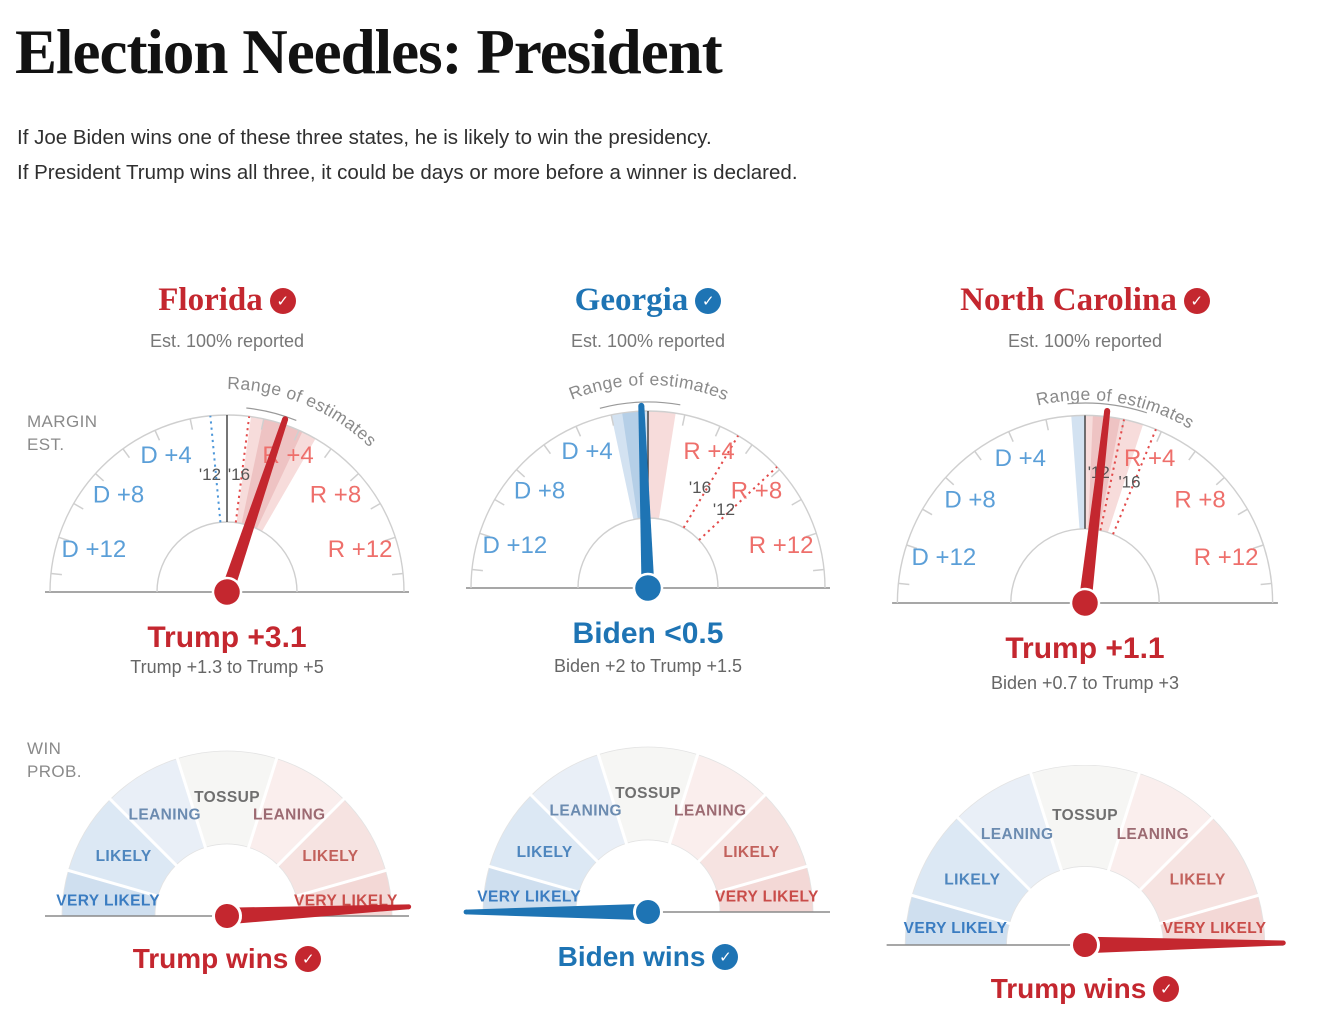  Describe the element at coordinates (648, 666) in the screenshot. I see `margin-range: Biden +2 to Trump +1.5` at that location.